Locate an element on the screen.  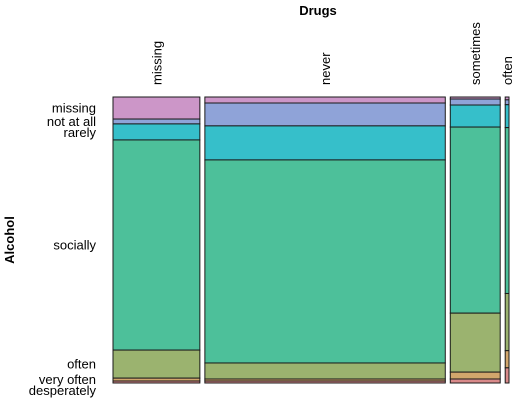
chart-title: Drugs is located at coordinates (318, 10).